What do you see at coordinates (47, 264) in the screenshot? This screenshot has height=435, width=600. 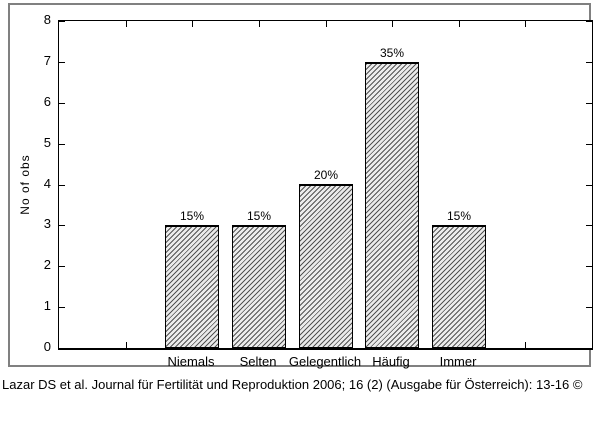 I see `y-axis-tick-label: 2` at bounding box center [47, 264].